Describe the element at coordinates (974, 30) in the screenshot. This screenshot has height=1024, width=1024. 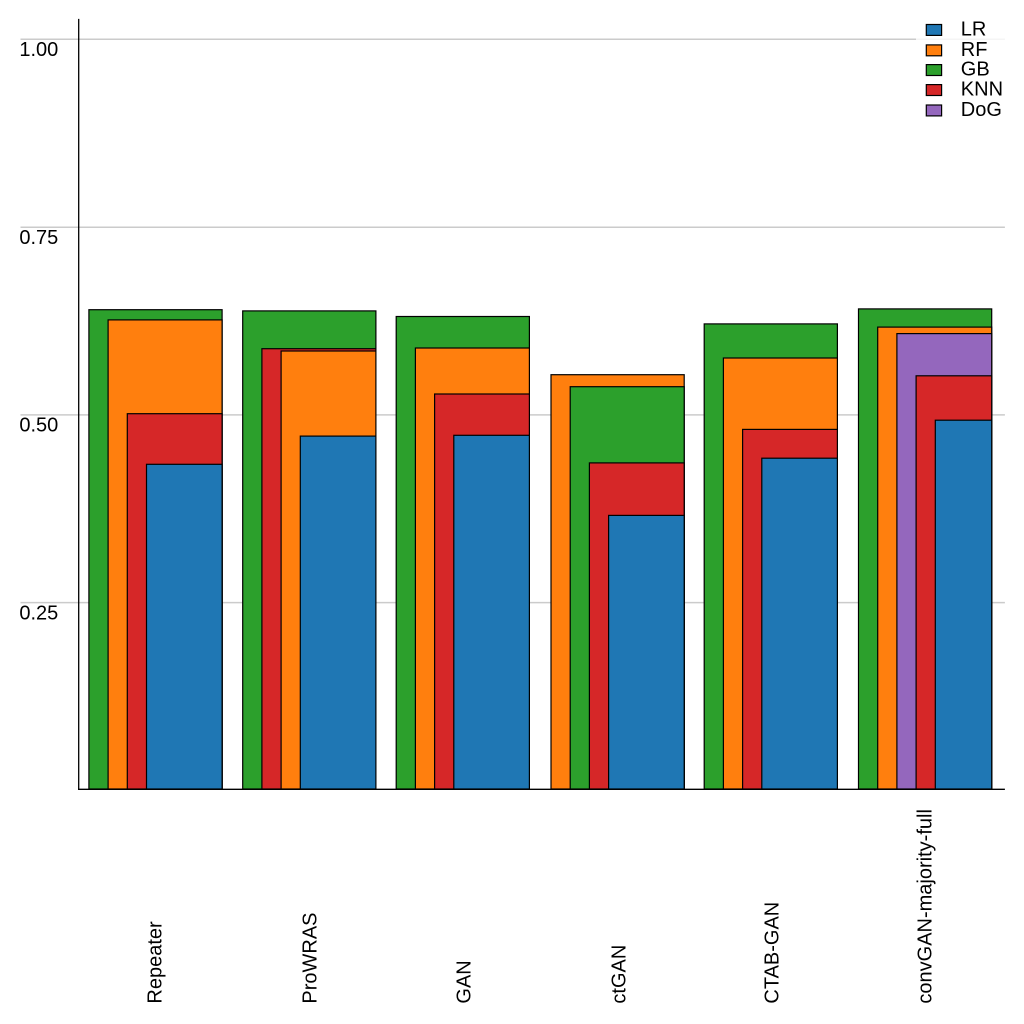
I see `svg-text: LR` at that location.